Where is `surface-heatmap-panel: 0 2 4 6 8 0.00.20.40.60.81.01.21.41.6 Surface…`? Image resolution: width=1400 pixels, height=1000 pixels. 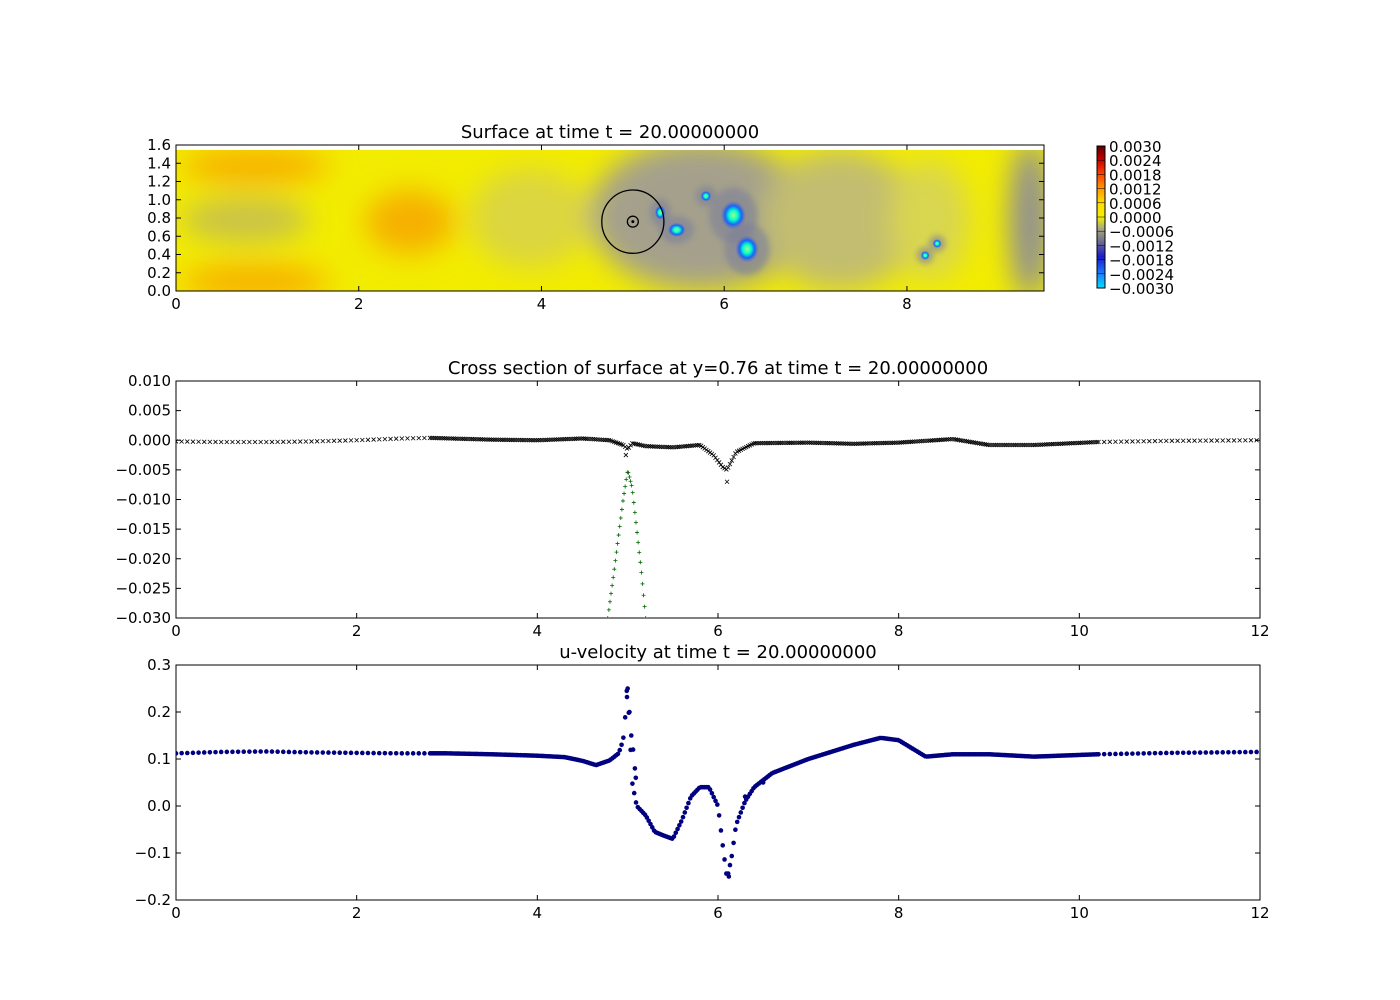
surface-heatmap-panel: 0 2 4 6 8 0.00.20.40.60.81.01.21.41.6 Surface… is located at coordinates (596, 217).